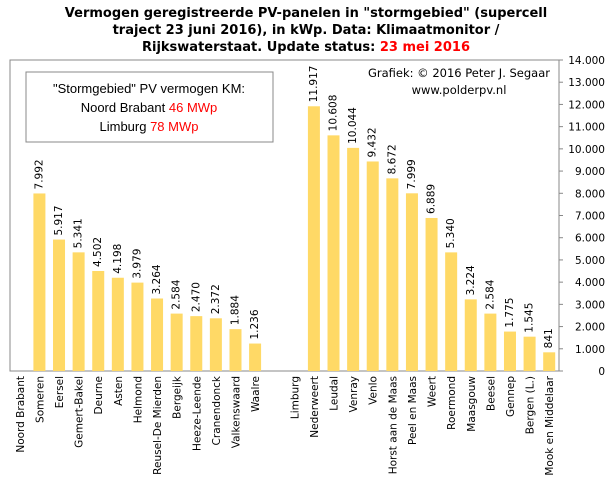 The height and width of the screenshot is (486, 611). I want to click on y-tick-label: 8.000, so click(590, 194).